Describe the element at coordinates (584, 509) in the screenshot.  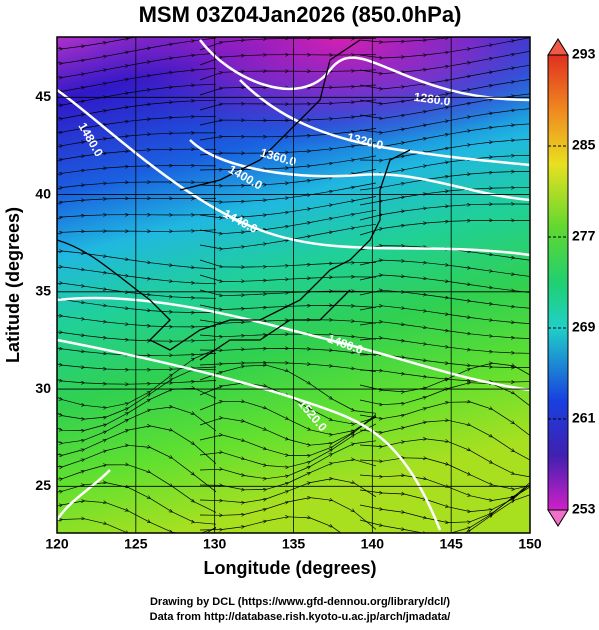
I see `colorbar-tick-label: 253` at that location.